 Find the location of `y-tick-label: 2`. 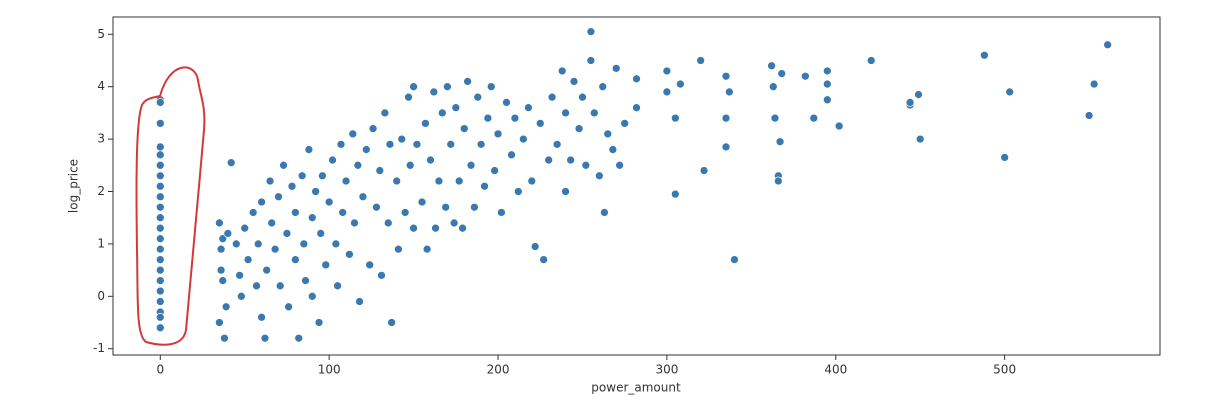

y-tick-label: 2 is located at coordinates (101, 191).